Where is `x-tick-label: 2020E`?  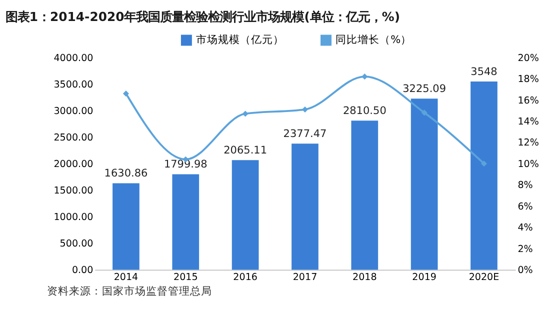 x-tick-label: 2020E is located at coordinates (484, 277).